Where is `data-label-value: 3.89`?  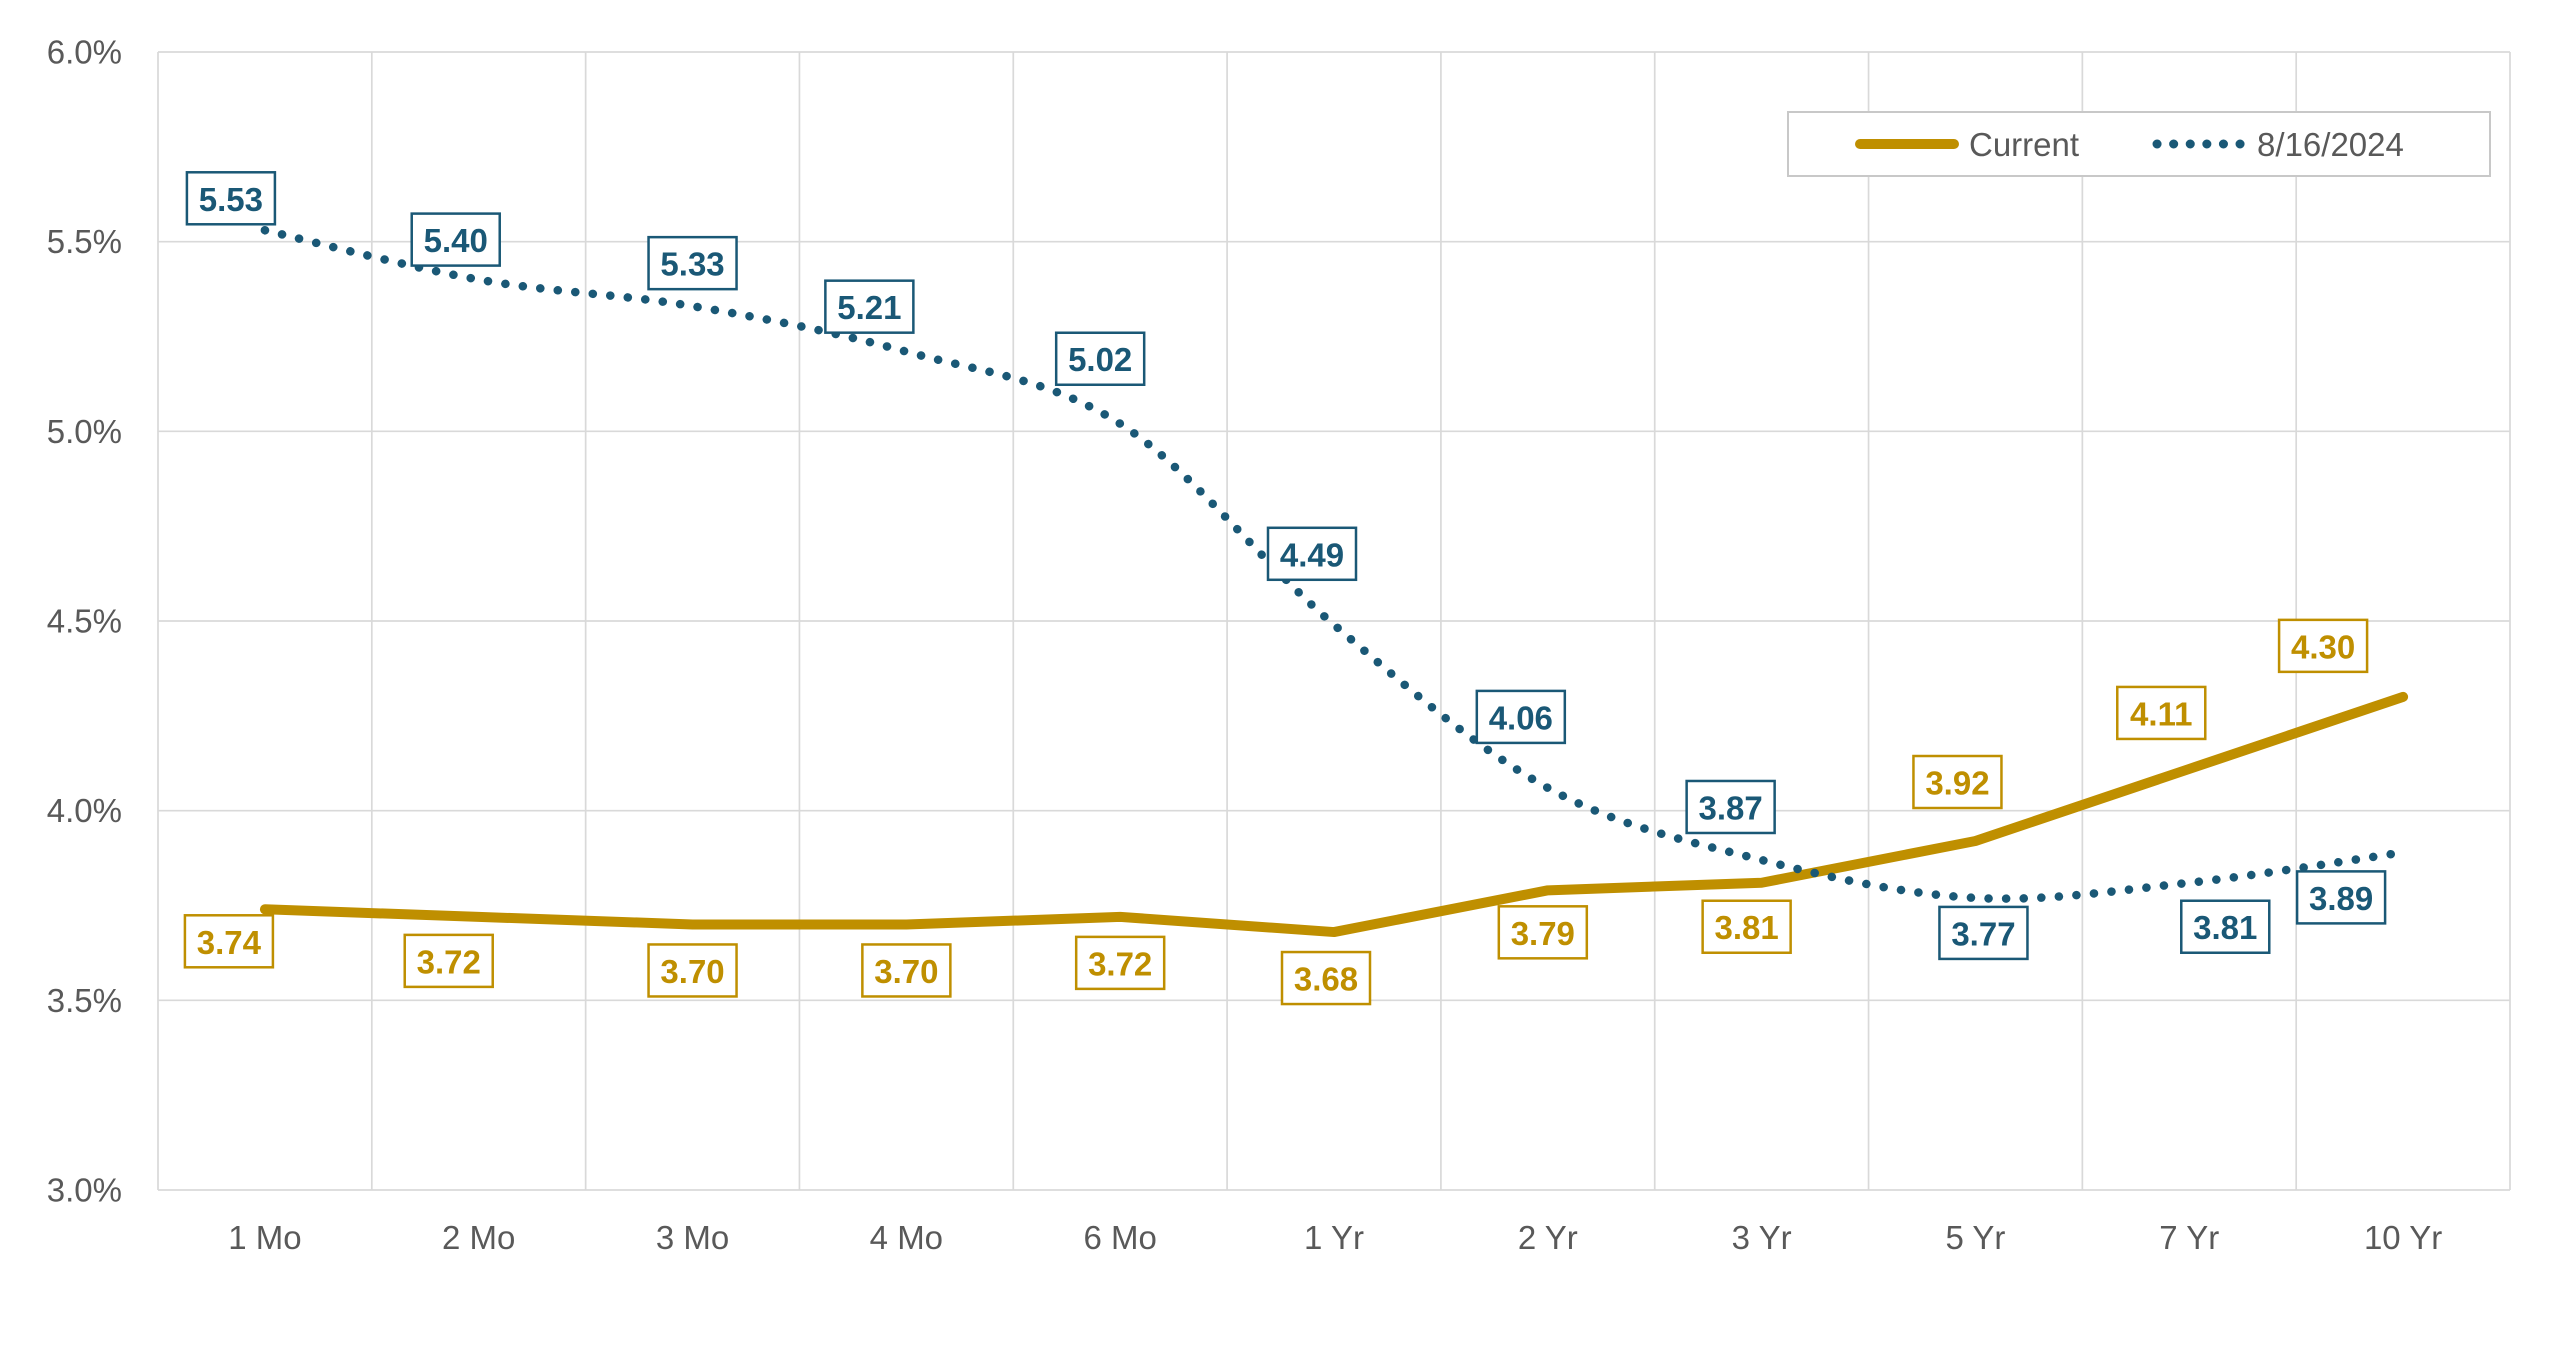
data-label-value: 3.89 is located at coordinates (2341, 898).